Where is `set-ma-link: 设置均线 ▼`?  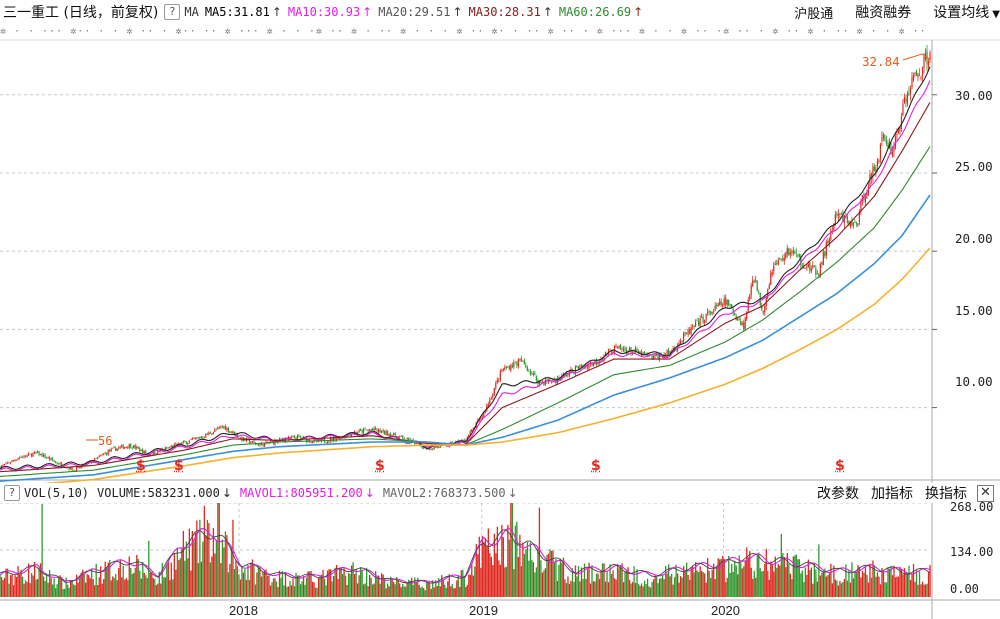
set-ma-link: 设置均线 ▼ is located at coordinates (966, 12).